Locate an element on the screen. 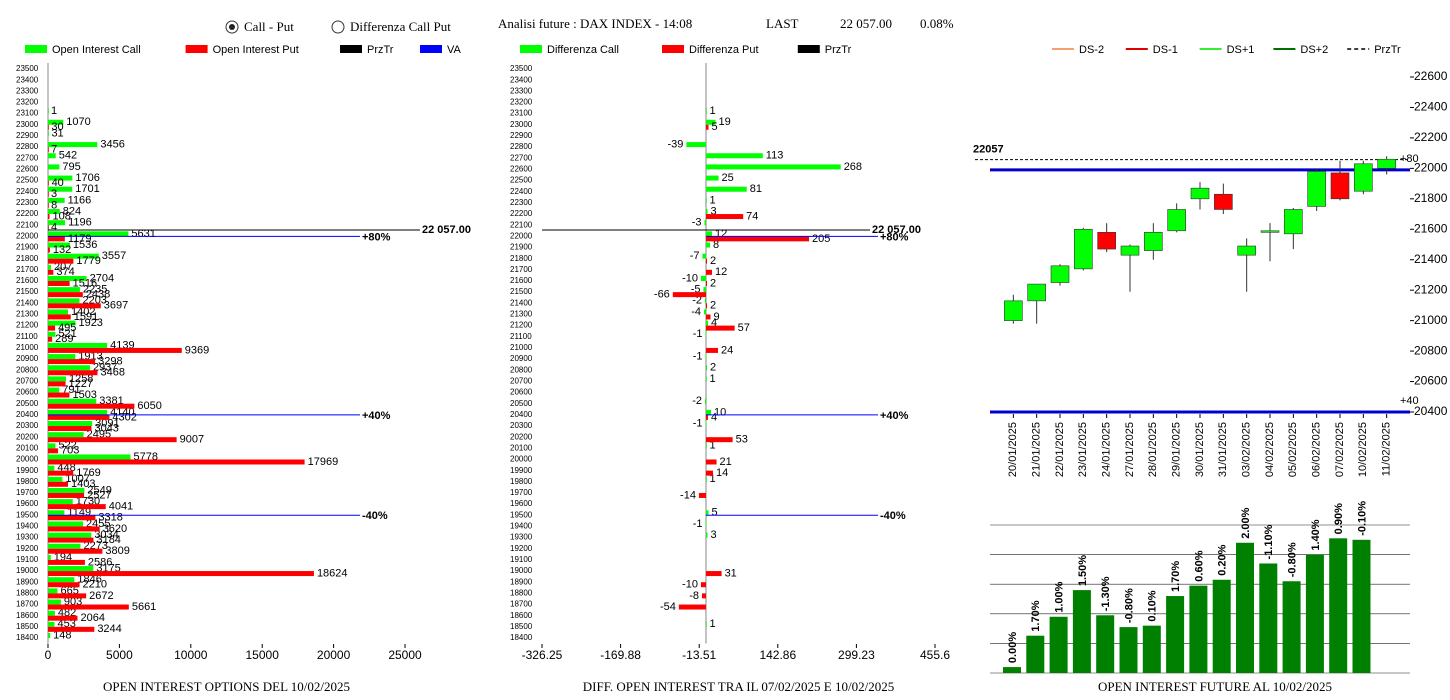 The image size is (1450, 700). value-label: 1403 is located at coordinates (83, 484).